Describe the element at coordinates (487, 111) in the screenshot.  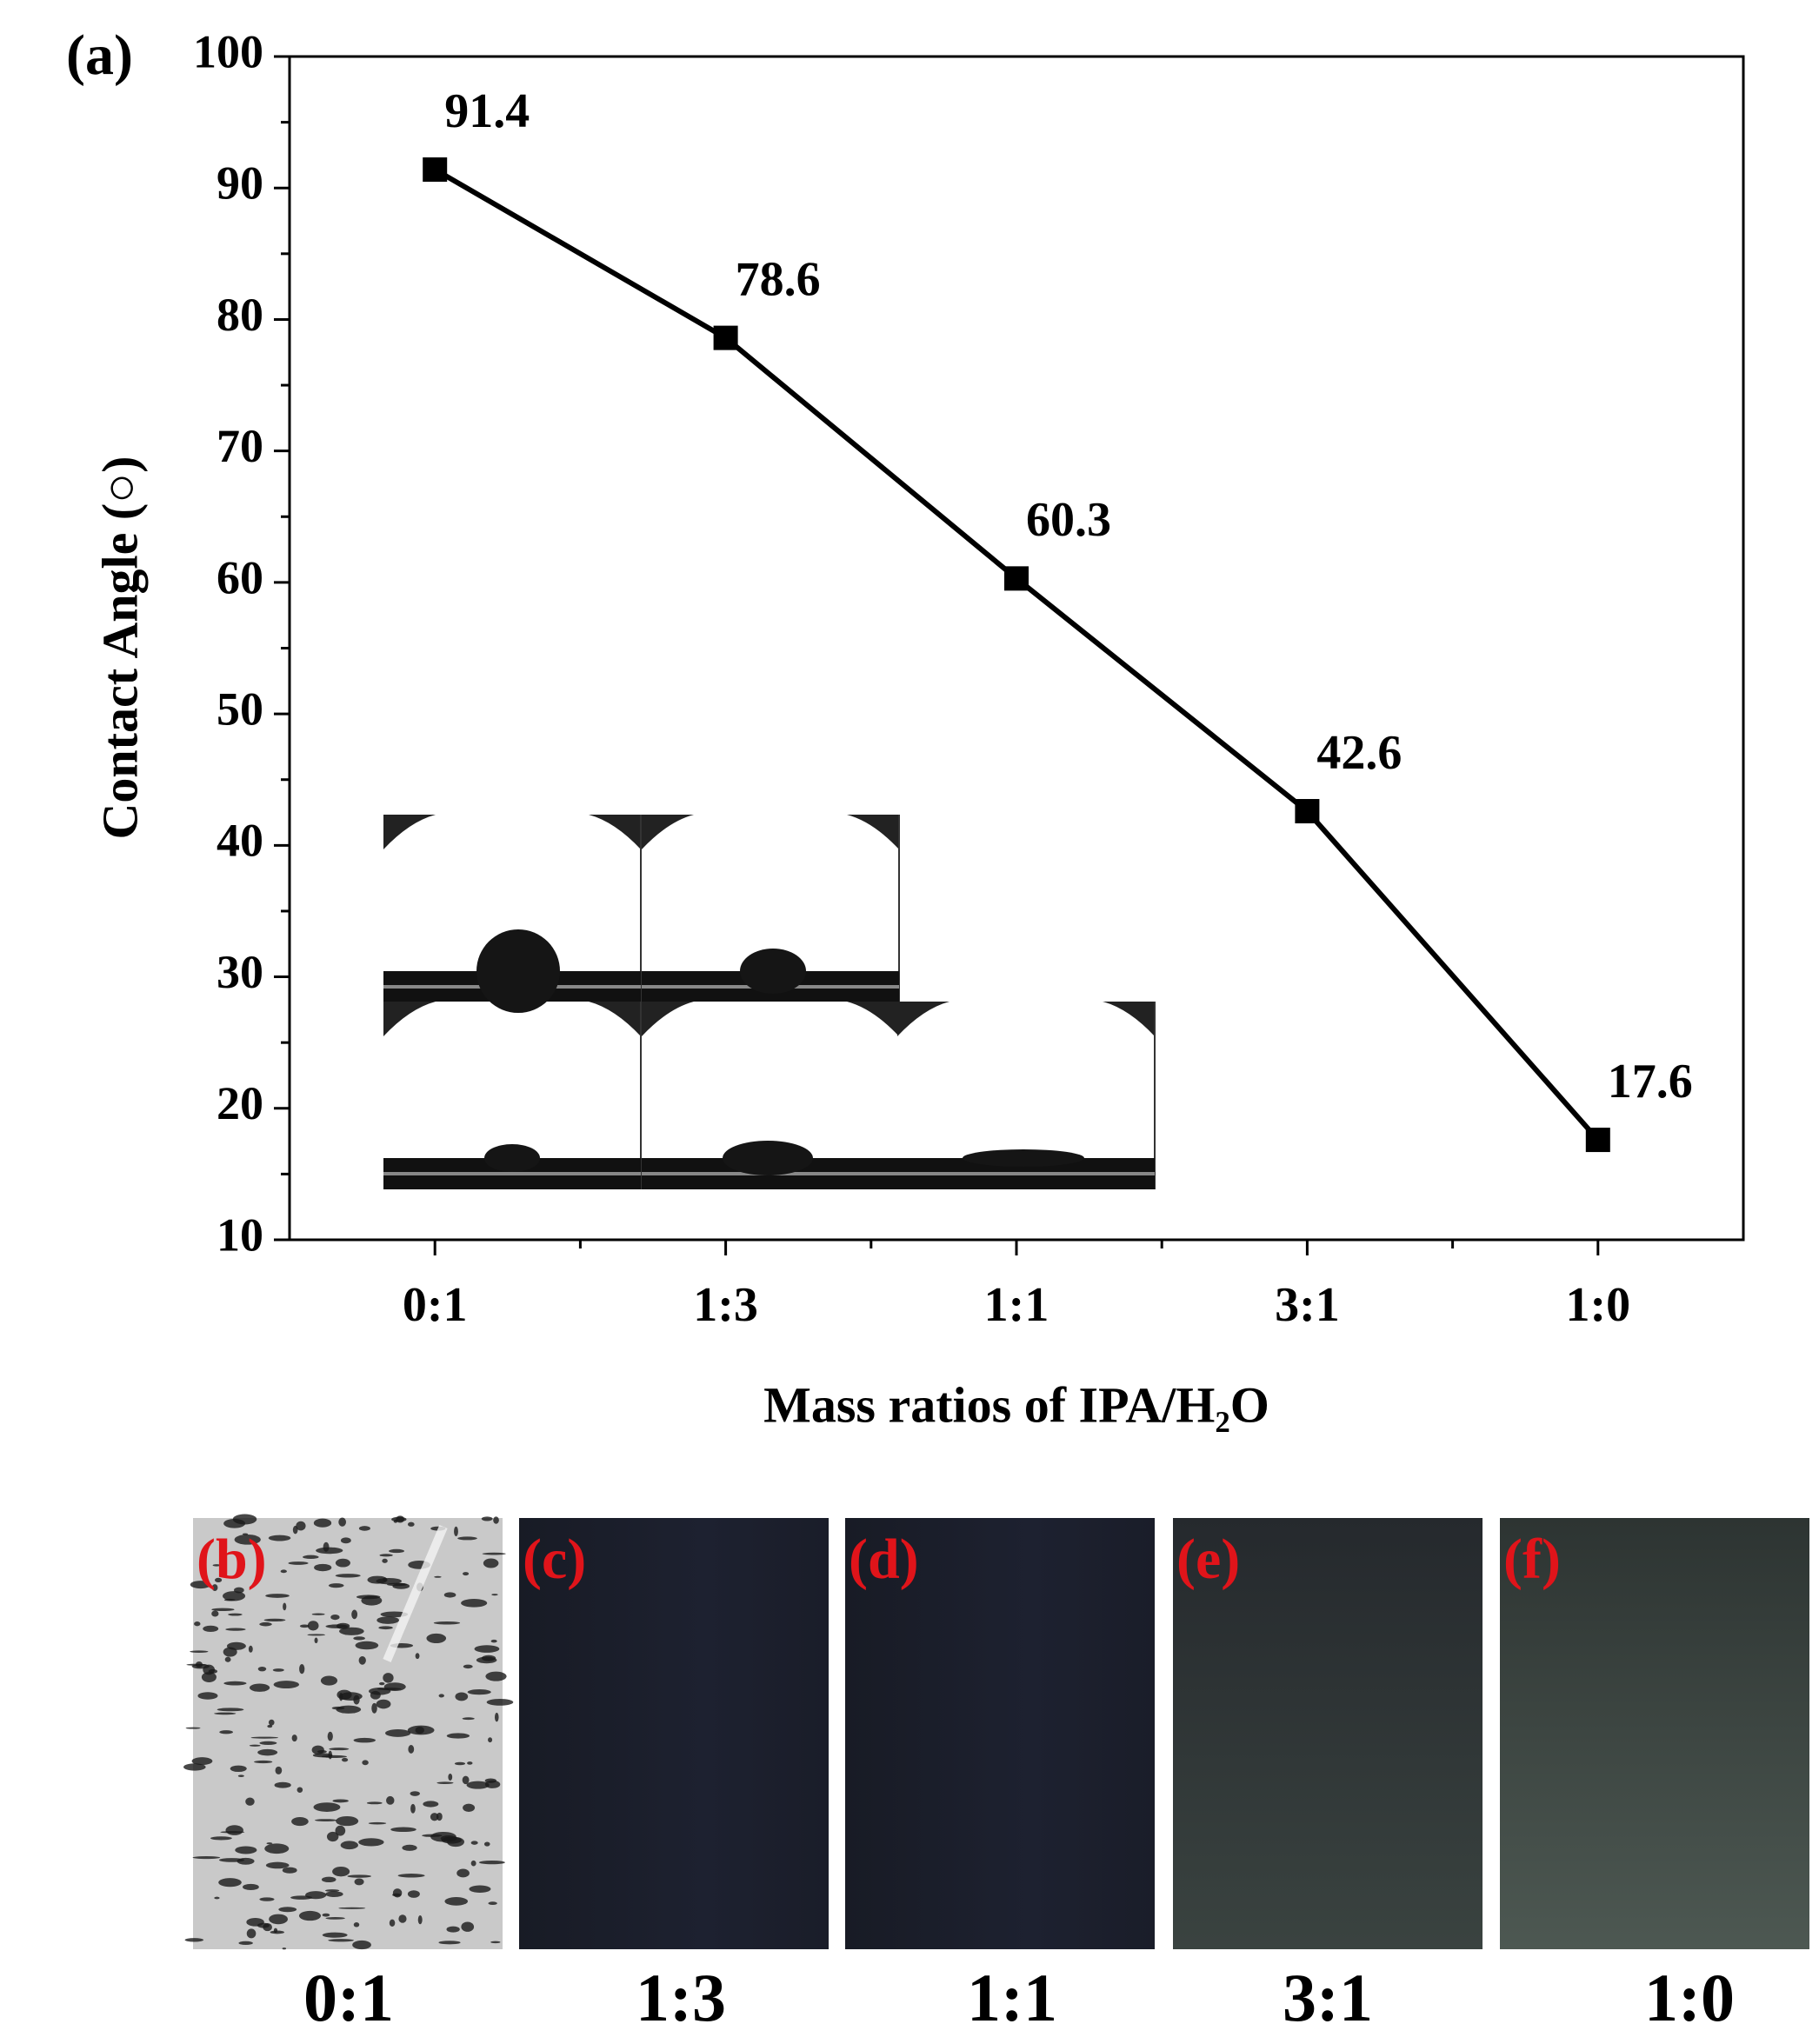
I see `data-label: 91.4` at that location.